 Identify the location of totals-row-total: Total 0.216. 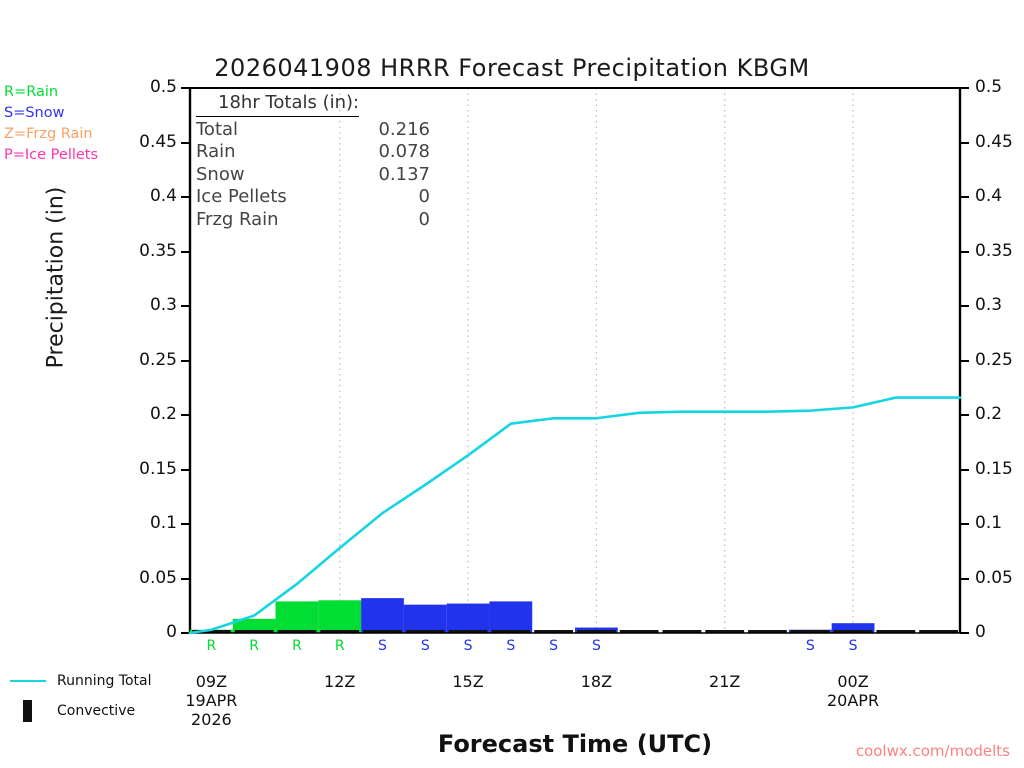
(313, 130).